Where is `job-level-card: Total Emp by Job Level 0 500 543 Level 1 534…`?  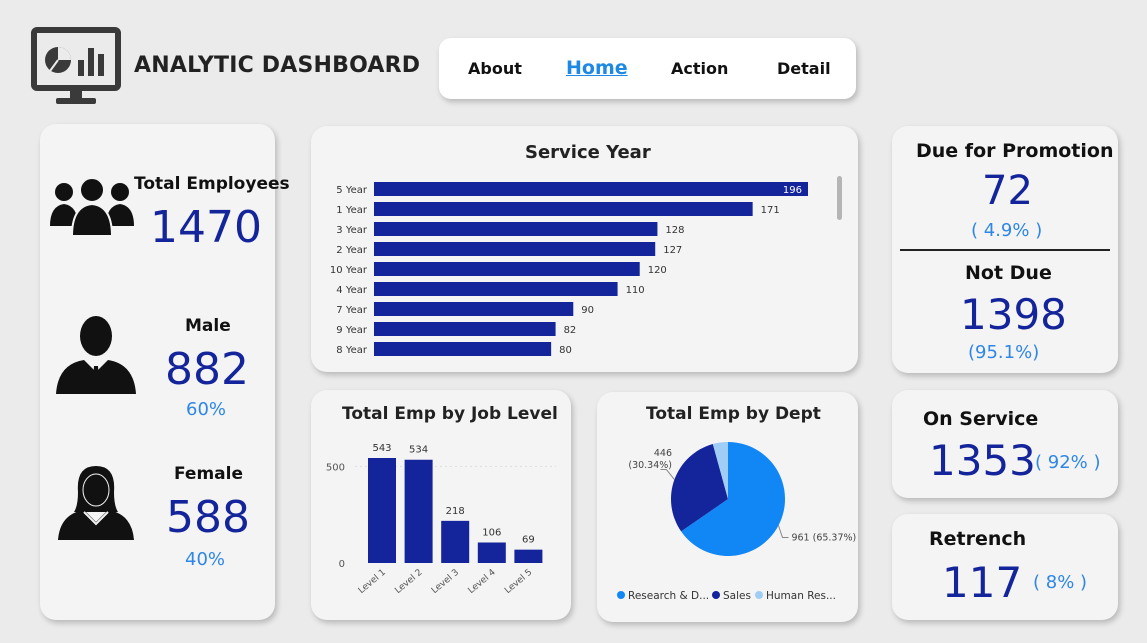
job-level-card: Total Emp by Job Level 0 500 543 Level 1 534… is located at coordinates (441, 505).